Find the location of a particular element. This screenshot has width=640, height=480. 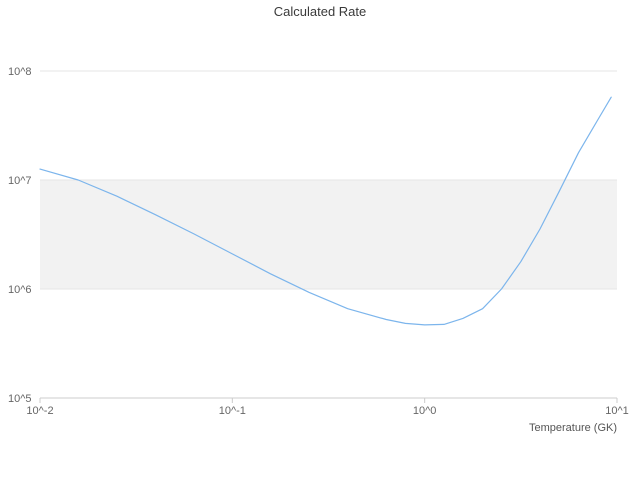

chart-title: Calculated Rate is located at coordinates (320, 11).